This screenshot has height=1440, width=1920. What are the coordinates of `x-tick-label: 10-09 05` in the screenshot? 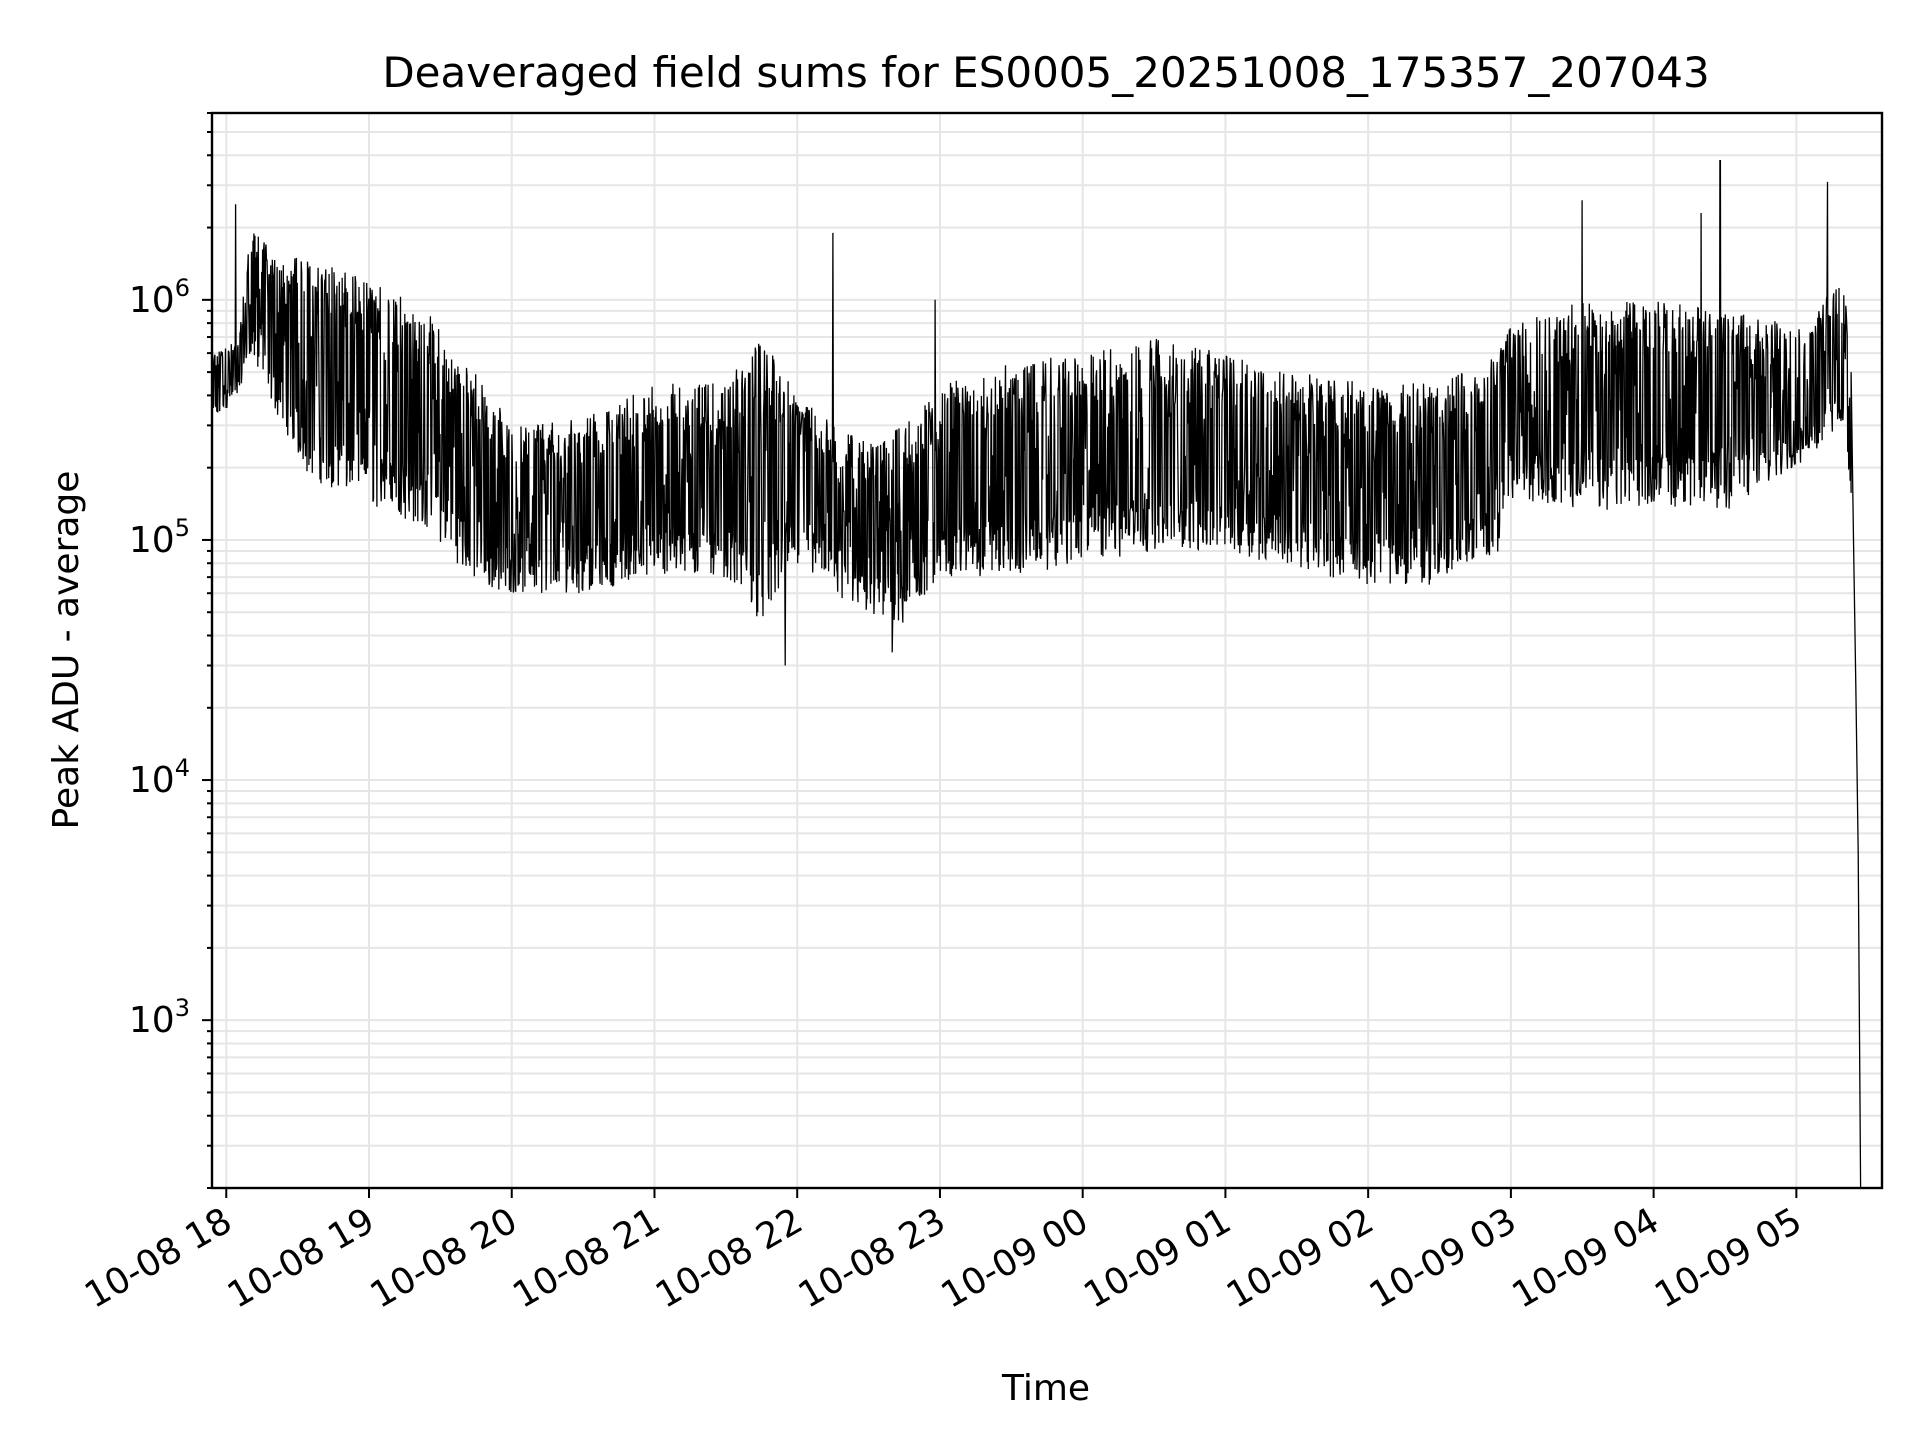 It's located at (1728, 1258).